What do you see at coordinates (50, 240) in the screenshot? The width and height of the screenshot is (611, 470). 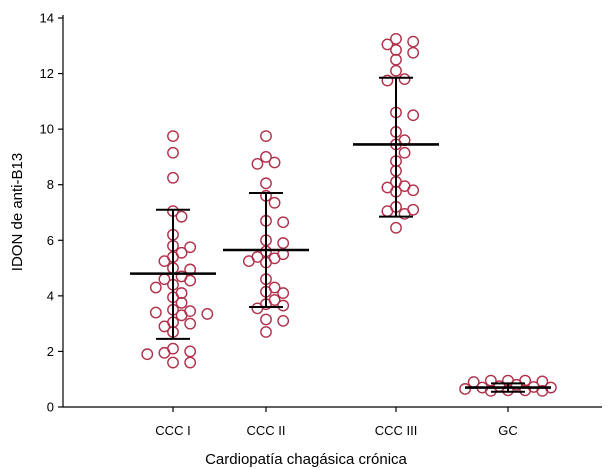 I see `y-tick-label: 6` at bounding box center [50, 240].